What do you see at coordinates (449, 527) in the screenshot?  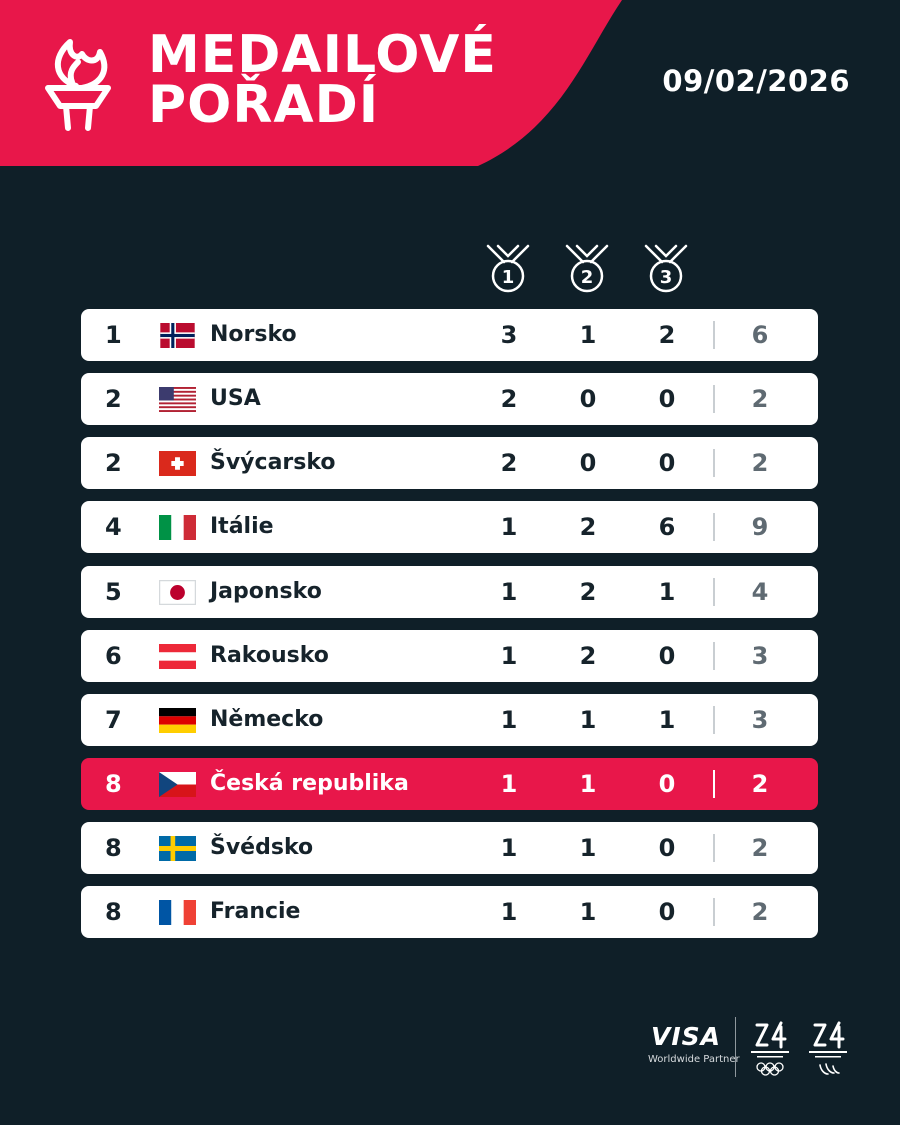 I see `table-row: 4 Itálie 1 2 6 9` at bounding box center [449, 527].